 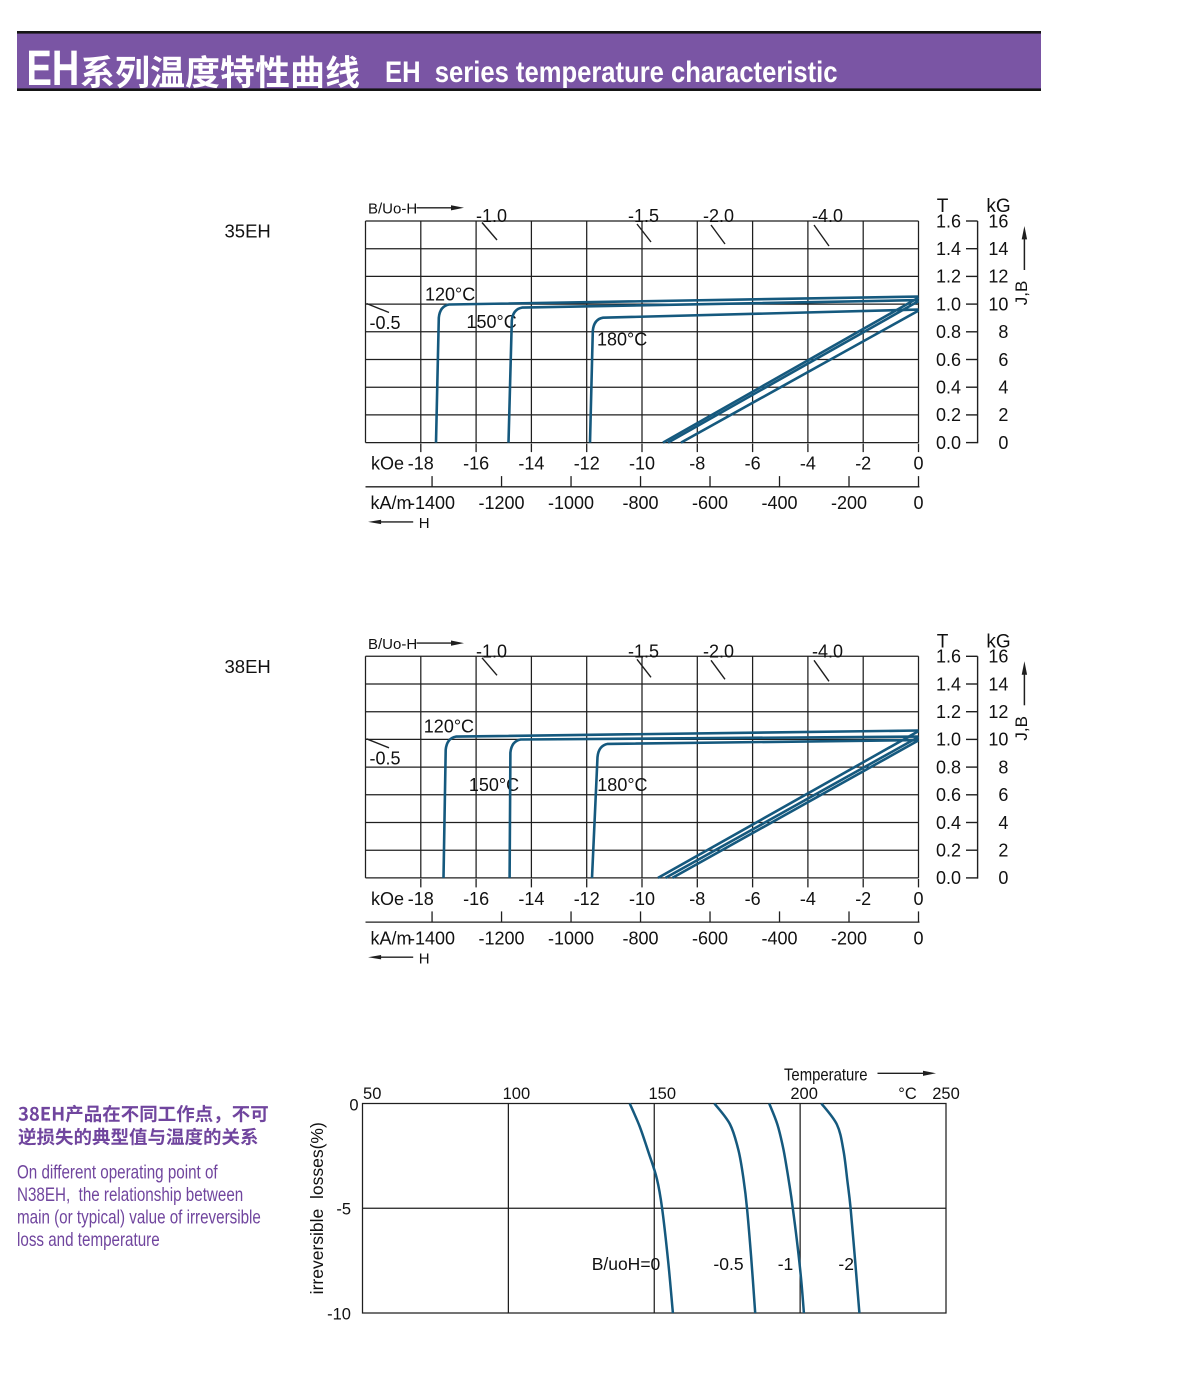 I want to click on loss-x-tick-label: 150, so click(x=662, y=1094).